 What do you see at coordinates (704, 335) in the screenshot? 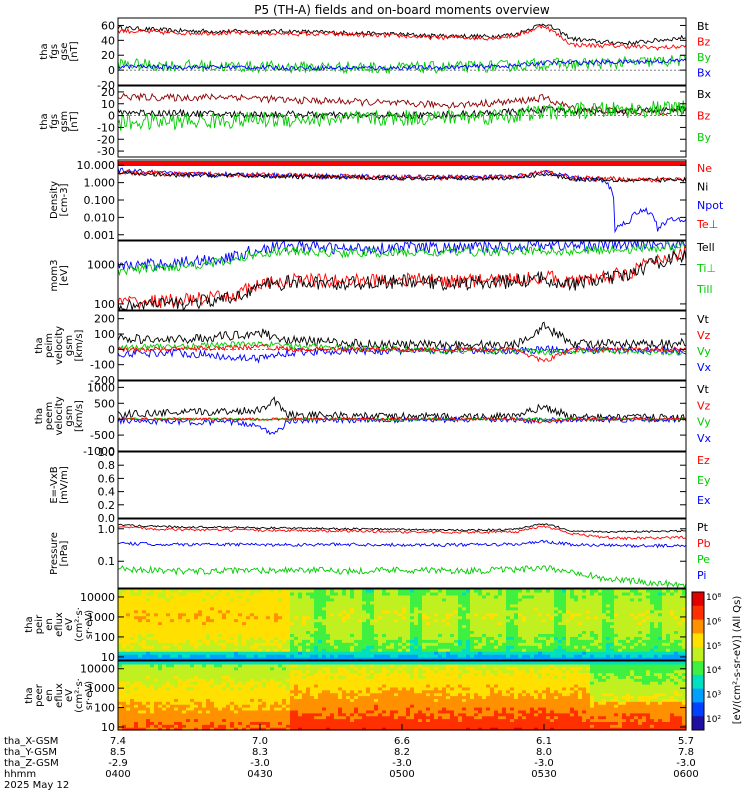
I see `legend-Vz: Vz` at bounding box center [704, 335].